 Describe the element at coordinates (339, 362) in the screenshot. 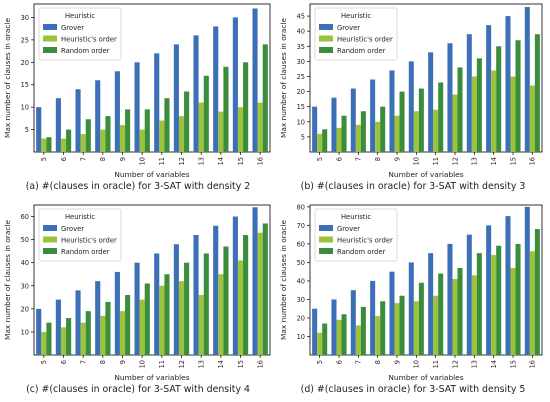

I see `chart-d-xtick-label: 6` at that location.